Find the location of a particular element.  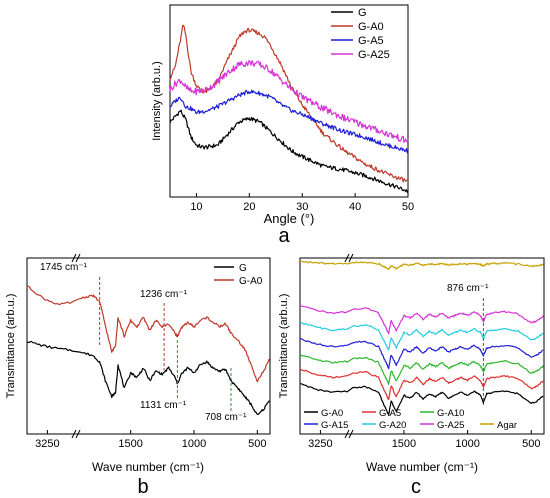

panel-c-legend-label: G-A15 is located at coordinates (334, 425).